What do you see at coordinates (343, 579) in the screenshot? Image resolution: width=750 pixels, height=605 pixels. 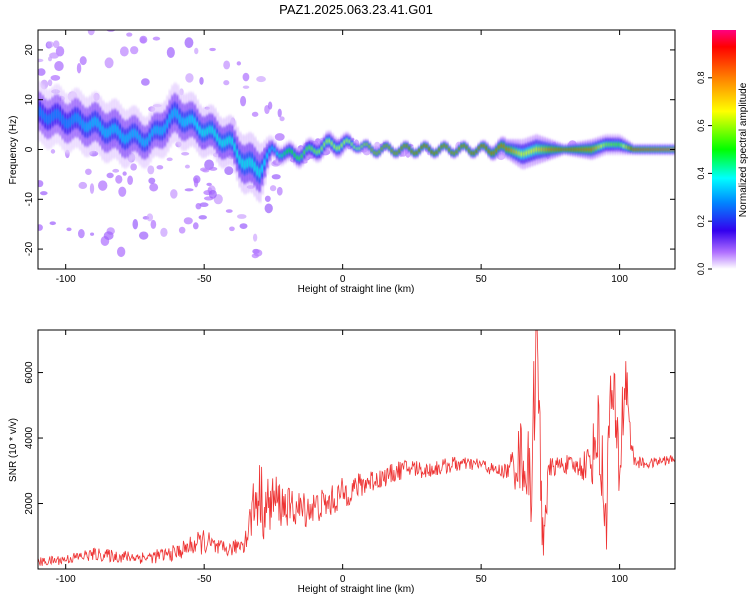 I see `snr-x-tick-label: 0` at bounding box center [343, 579].